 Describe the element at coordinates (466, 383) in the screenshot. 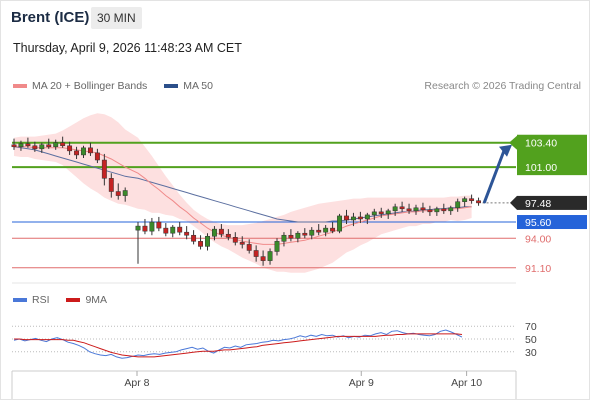

I see `x-tick-label: Apr 10` at that location.